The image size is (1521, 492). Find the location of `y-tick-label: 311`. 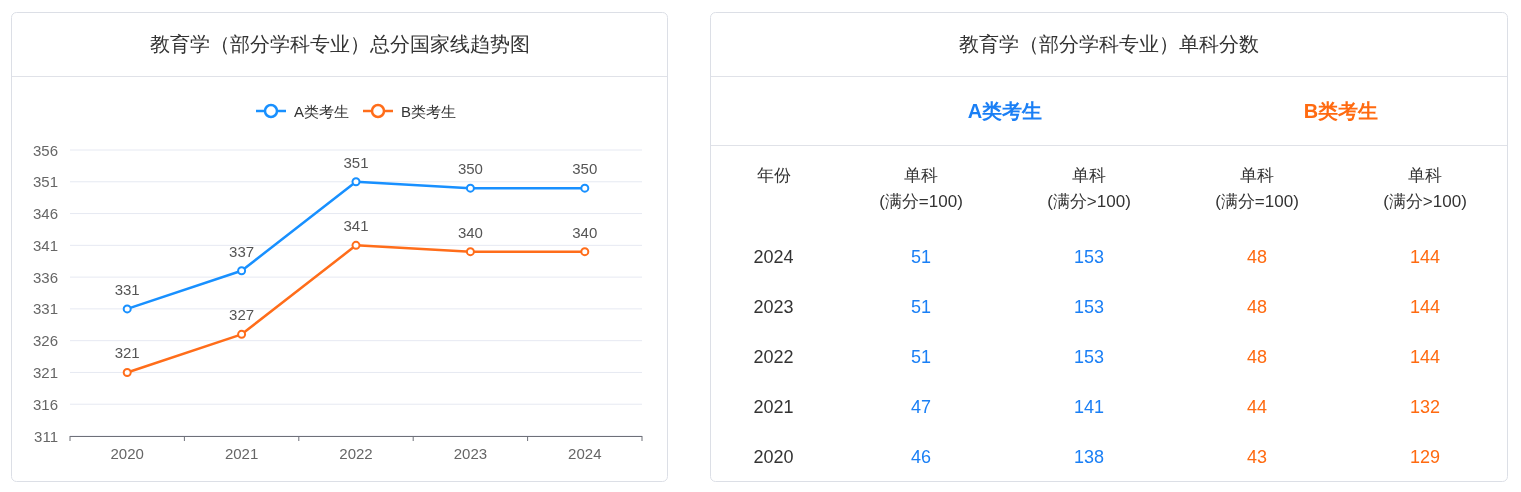

y-tick-label: 311 is located at coordinates (46, 436).